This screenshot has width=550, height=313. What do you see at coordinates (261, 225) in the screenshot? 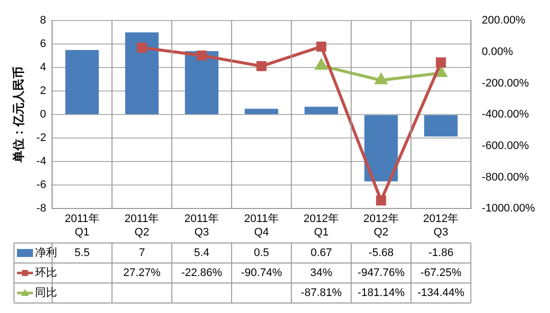
I see `x-tick-label: 2011年 Q4` at bounding box center [261, 225].